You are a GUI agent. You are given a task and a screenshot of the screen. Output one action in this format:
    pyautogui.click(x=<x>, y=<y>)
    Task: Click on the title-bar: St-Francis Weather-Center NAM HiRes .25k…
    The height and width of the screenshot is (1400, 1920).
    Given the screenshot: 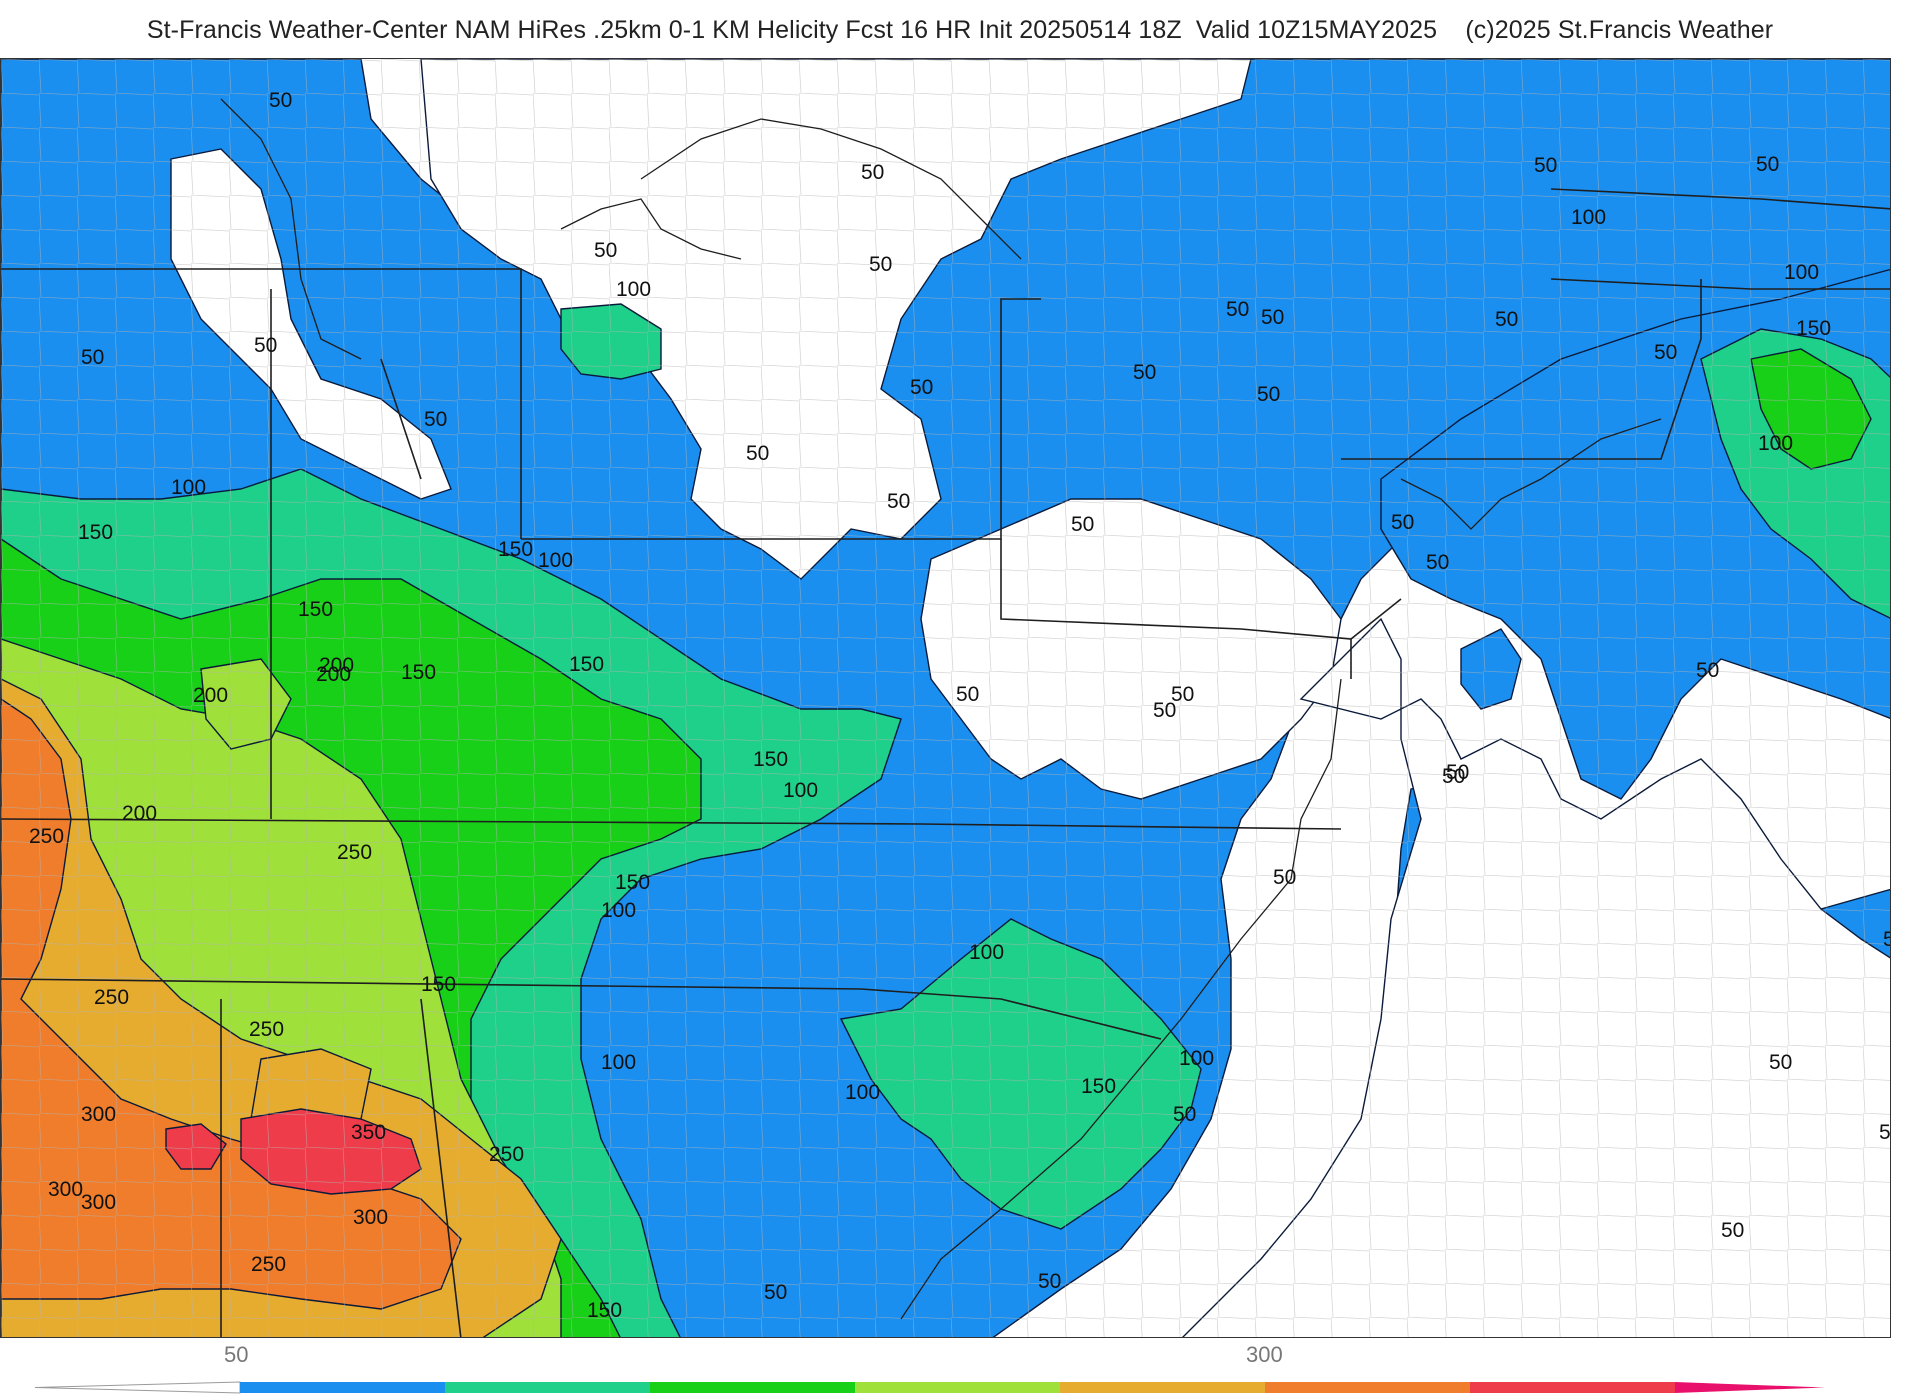 What is the action you would take?
    pyautogui.click(x=960, y=29)
    